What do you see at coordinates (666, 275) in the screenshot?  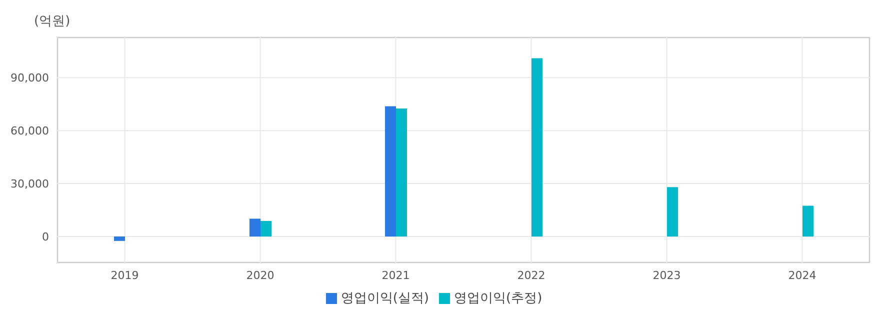 I see `x-tick-label: 2023` at bounding box center [666, 275].